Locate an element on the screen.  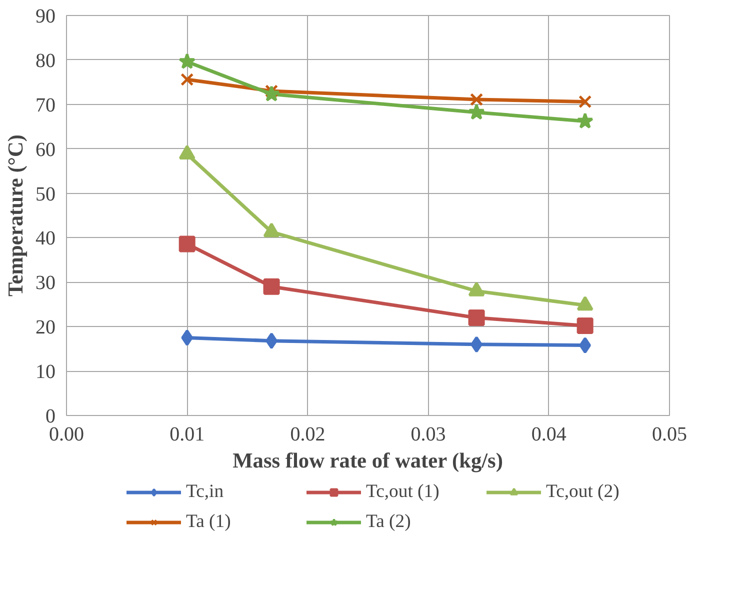
y-tick-label: 50 is located at coordinates (46, 194).